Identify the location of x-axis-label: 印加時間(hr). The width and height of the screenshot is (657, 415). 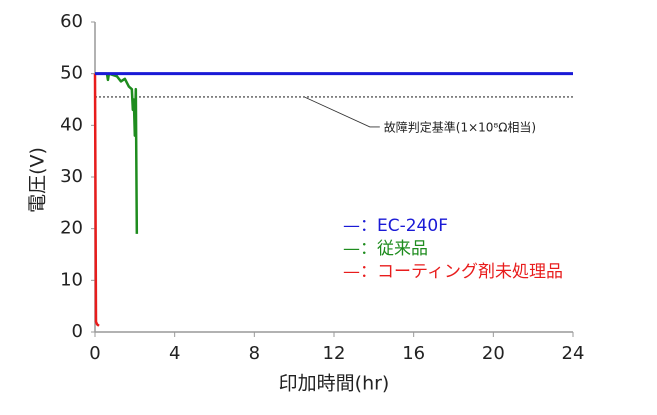
(334, 384).